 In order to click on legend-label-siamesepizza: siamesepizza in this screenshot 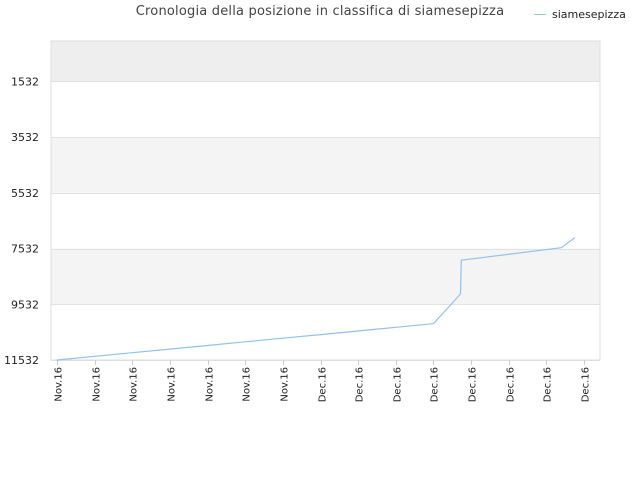, I will do `click(589, 14)`.